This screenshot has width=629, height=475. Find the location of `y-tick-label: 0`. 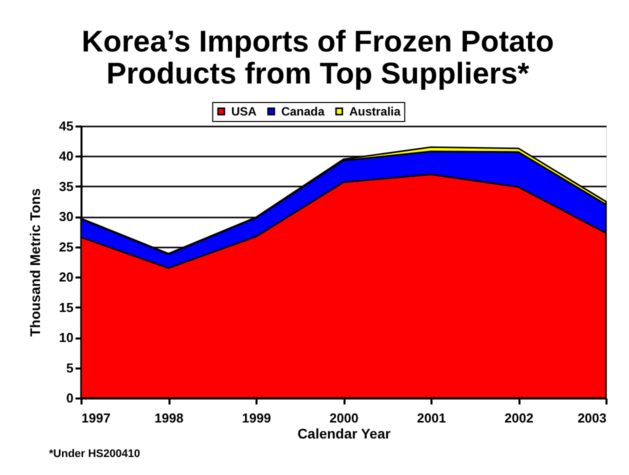

y-tick-label: 0 is located at coordinates (70, 398).